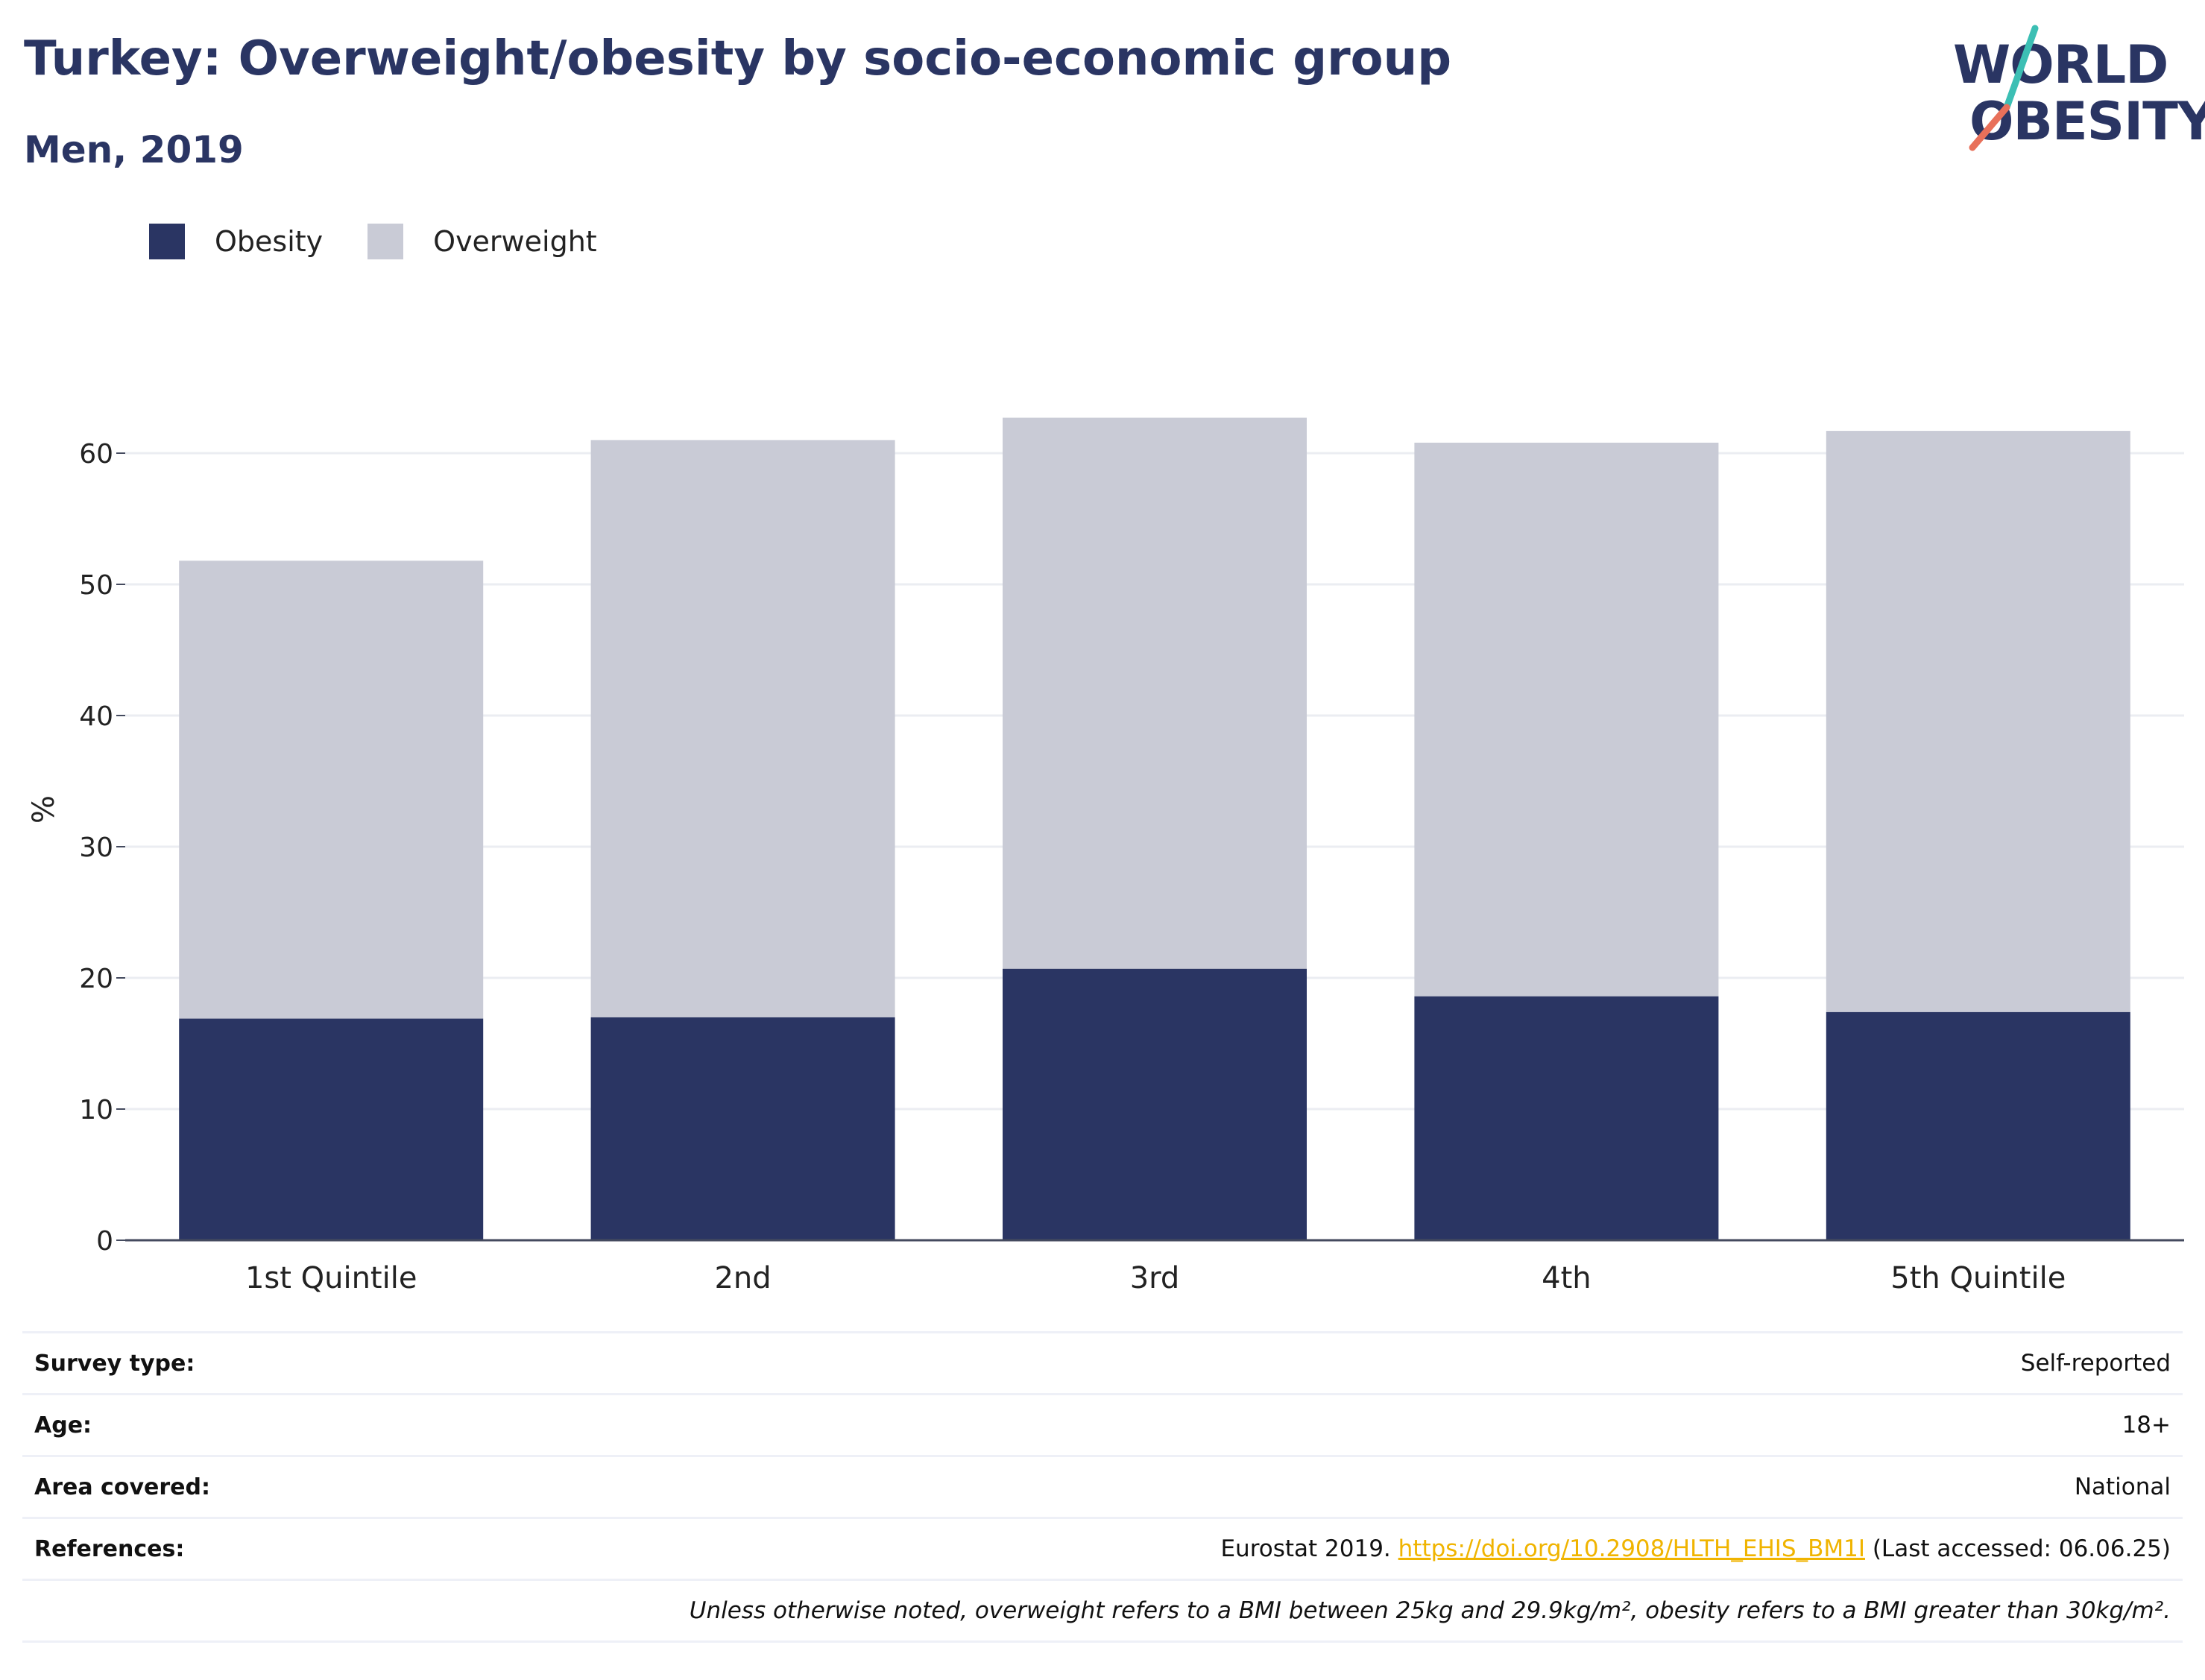 The image size is (2205, 1680). I want to click on references-label: References:, so click(109, 1548).